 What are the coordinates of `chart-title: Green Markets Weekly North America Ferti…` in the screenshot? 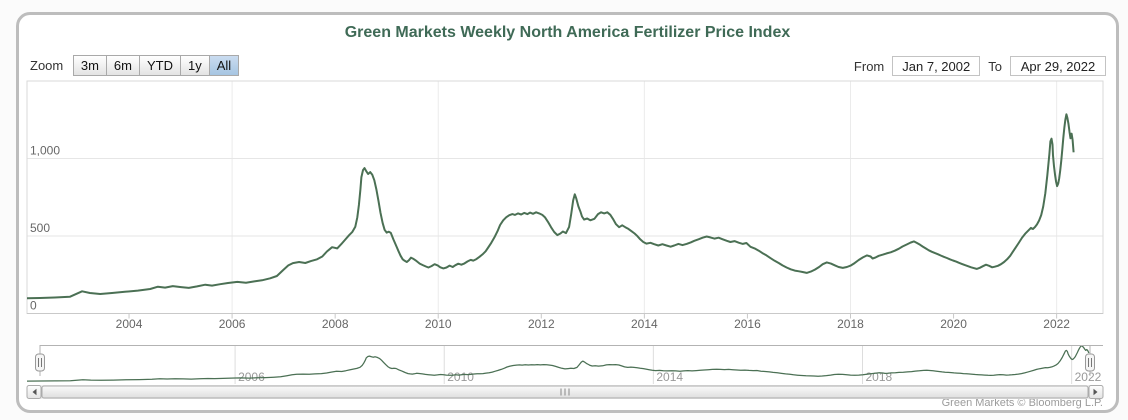 It's located at (567, 32).